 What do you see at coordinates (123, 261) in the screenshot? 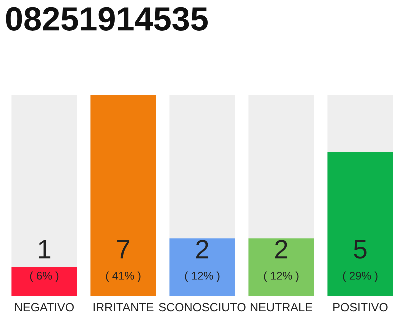
I see `data-label: 7 ( 41% )` at bounding box center [123, 261].